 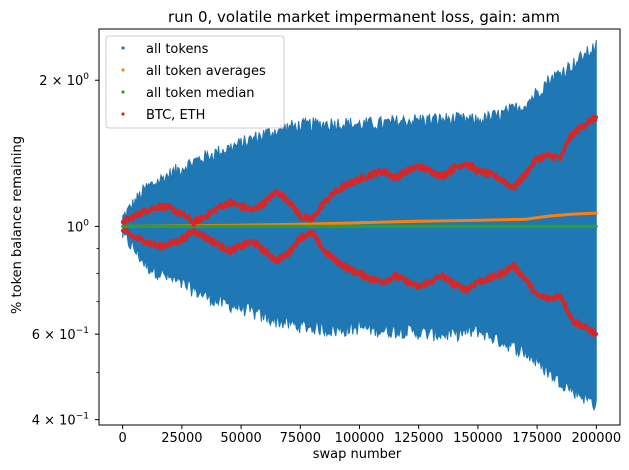 What do you see at coordinates (17, 225) in the screenshot?
I see `y-axis-label: % token balance remaining` at bounding box center [17, 225].